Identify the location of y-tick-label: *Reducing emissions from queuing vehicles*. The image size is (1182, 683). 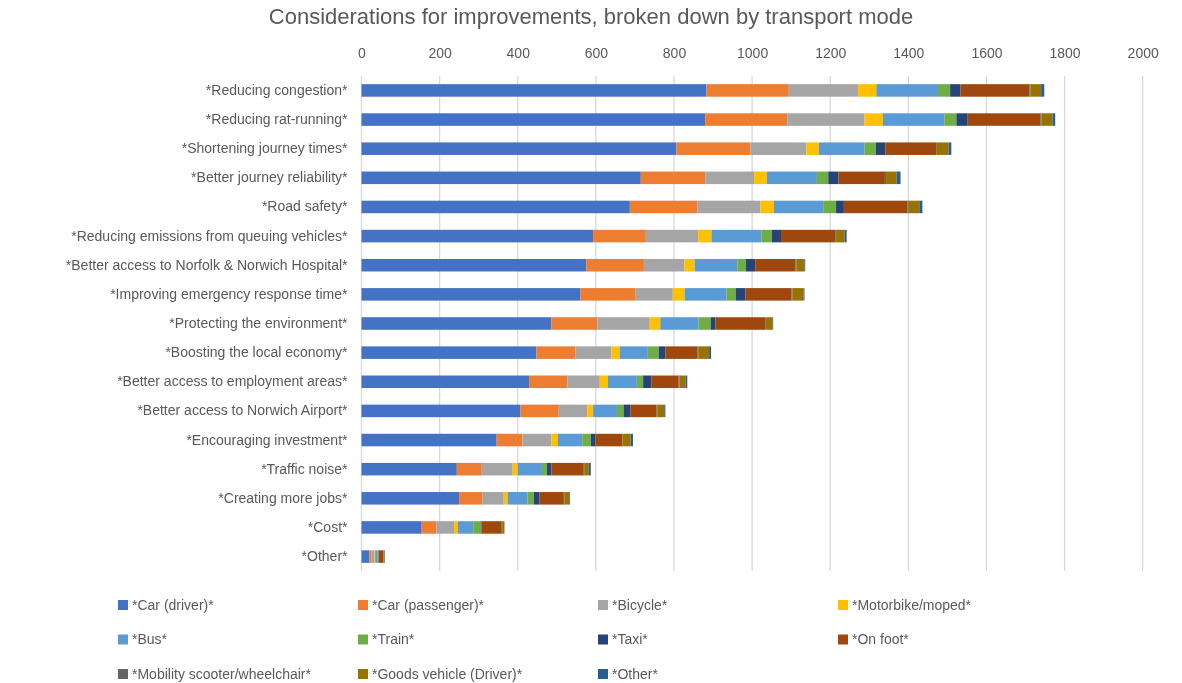
(210, 235).